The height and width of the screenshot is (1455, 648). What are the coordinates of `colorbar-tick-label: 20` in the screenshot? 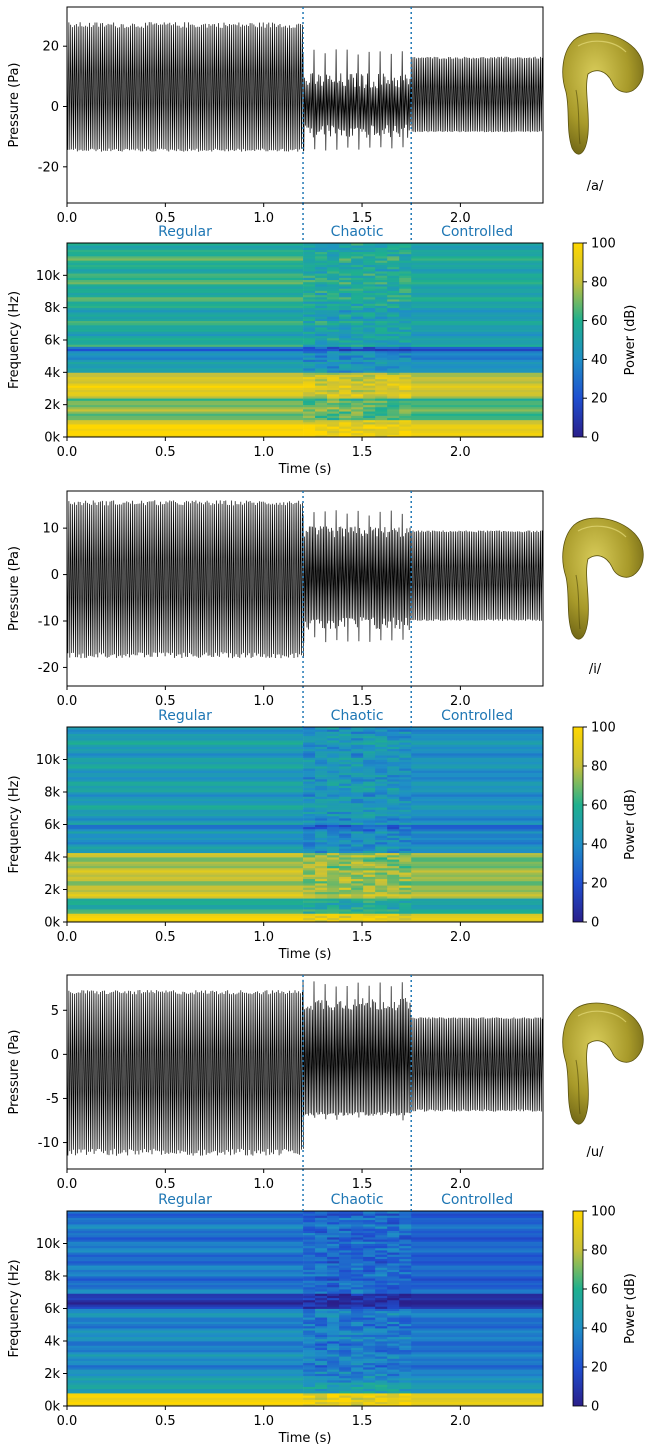 It's located at (599, 884).